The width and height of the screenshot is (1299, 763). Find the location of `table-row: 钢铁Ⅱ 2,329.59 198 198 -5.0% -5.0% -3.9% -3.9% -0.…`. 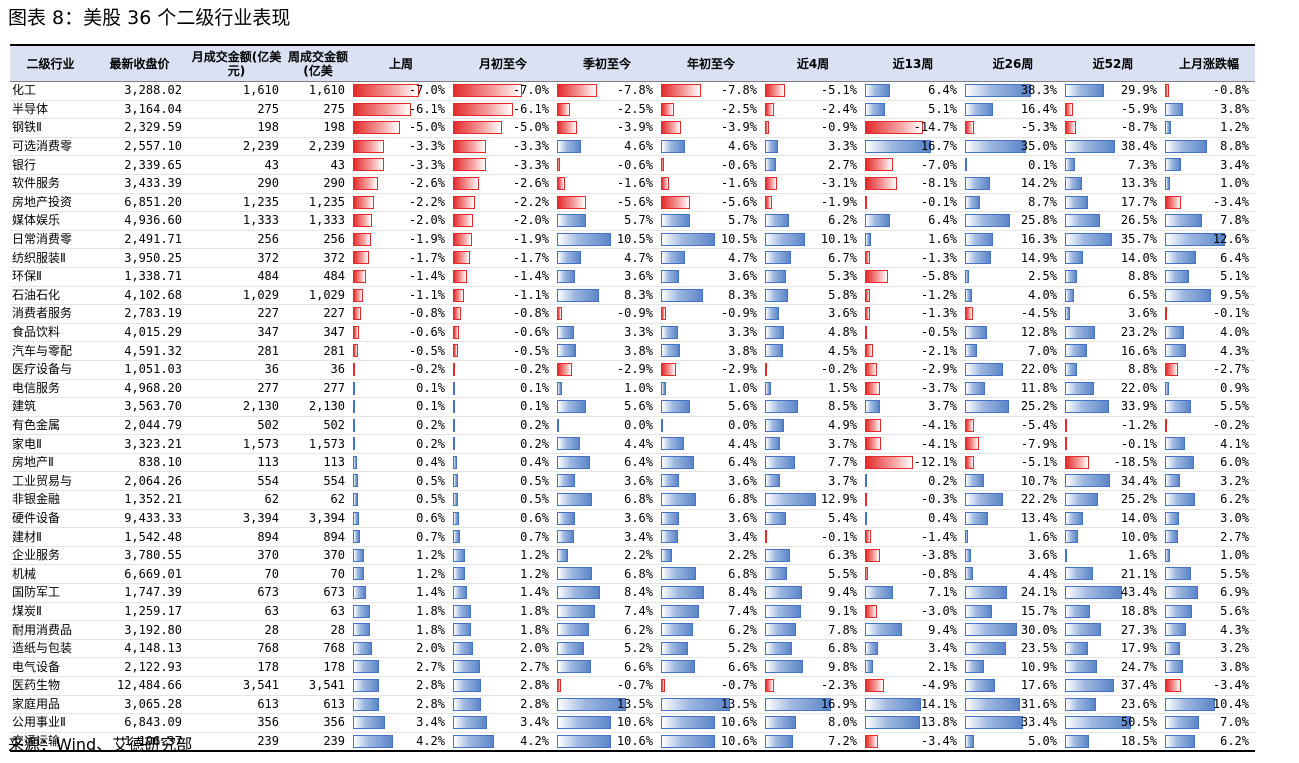

table-row: 钢铁Ⅱ 2,329.59 198 198 -5.0% -5.0% -3.9% -3.9% -0.… is located at coordinates (632, 128).